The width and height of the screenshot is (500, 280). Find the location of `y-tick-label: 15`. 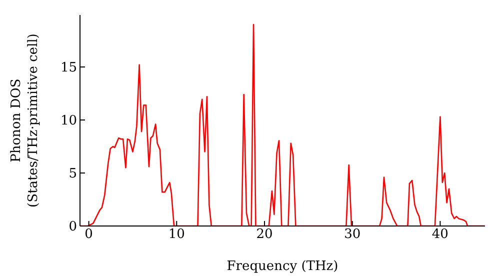

y-tick-label: 15 is located at coordinates (68, 68).